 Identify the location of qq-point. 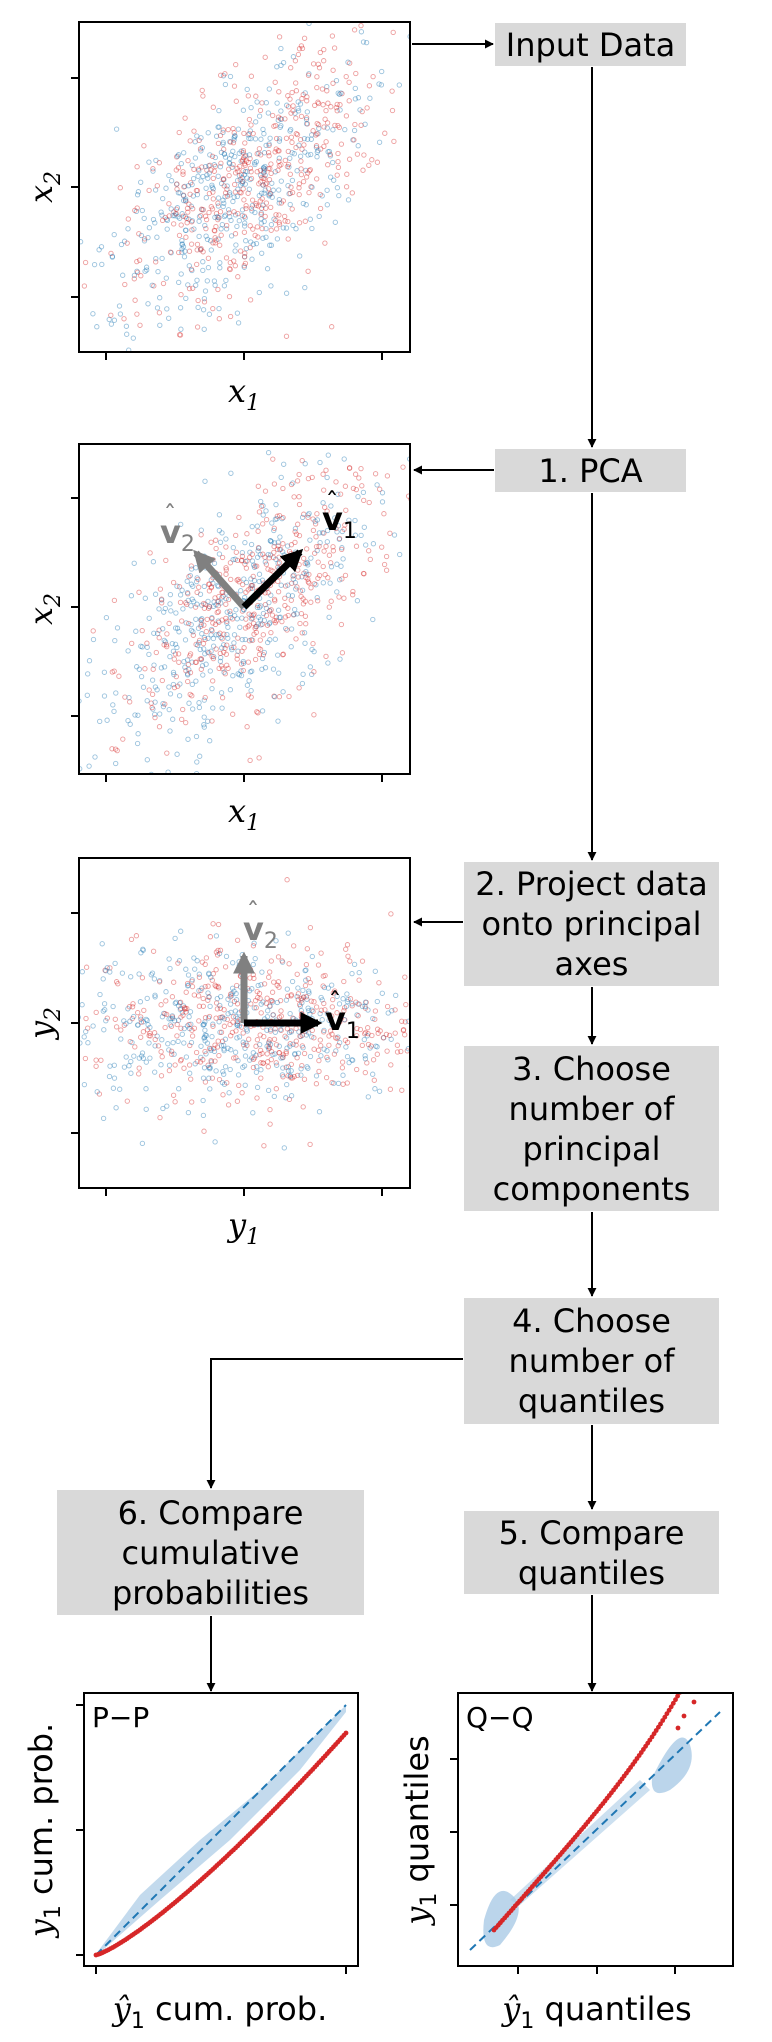
(669, 1710).